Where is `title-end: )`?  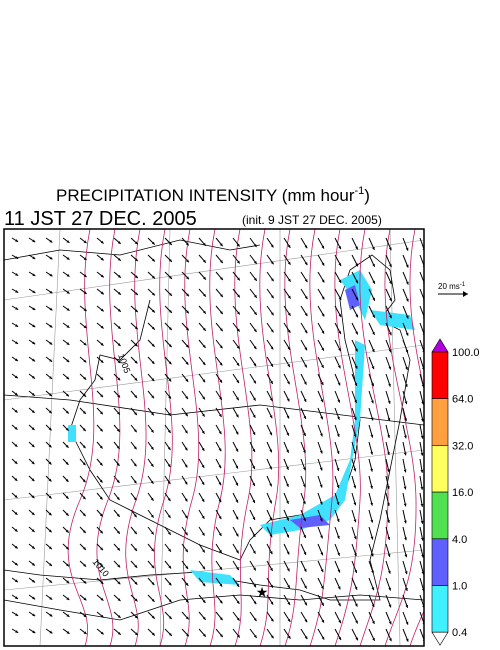
title-end: ) is located at coordinates (367, 195).